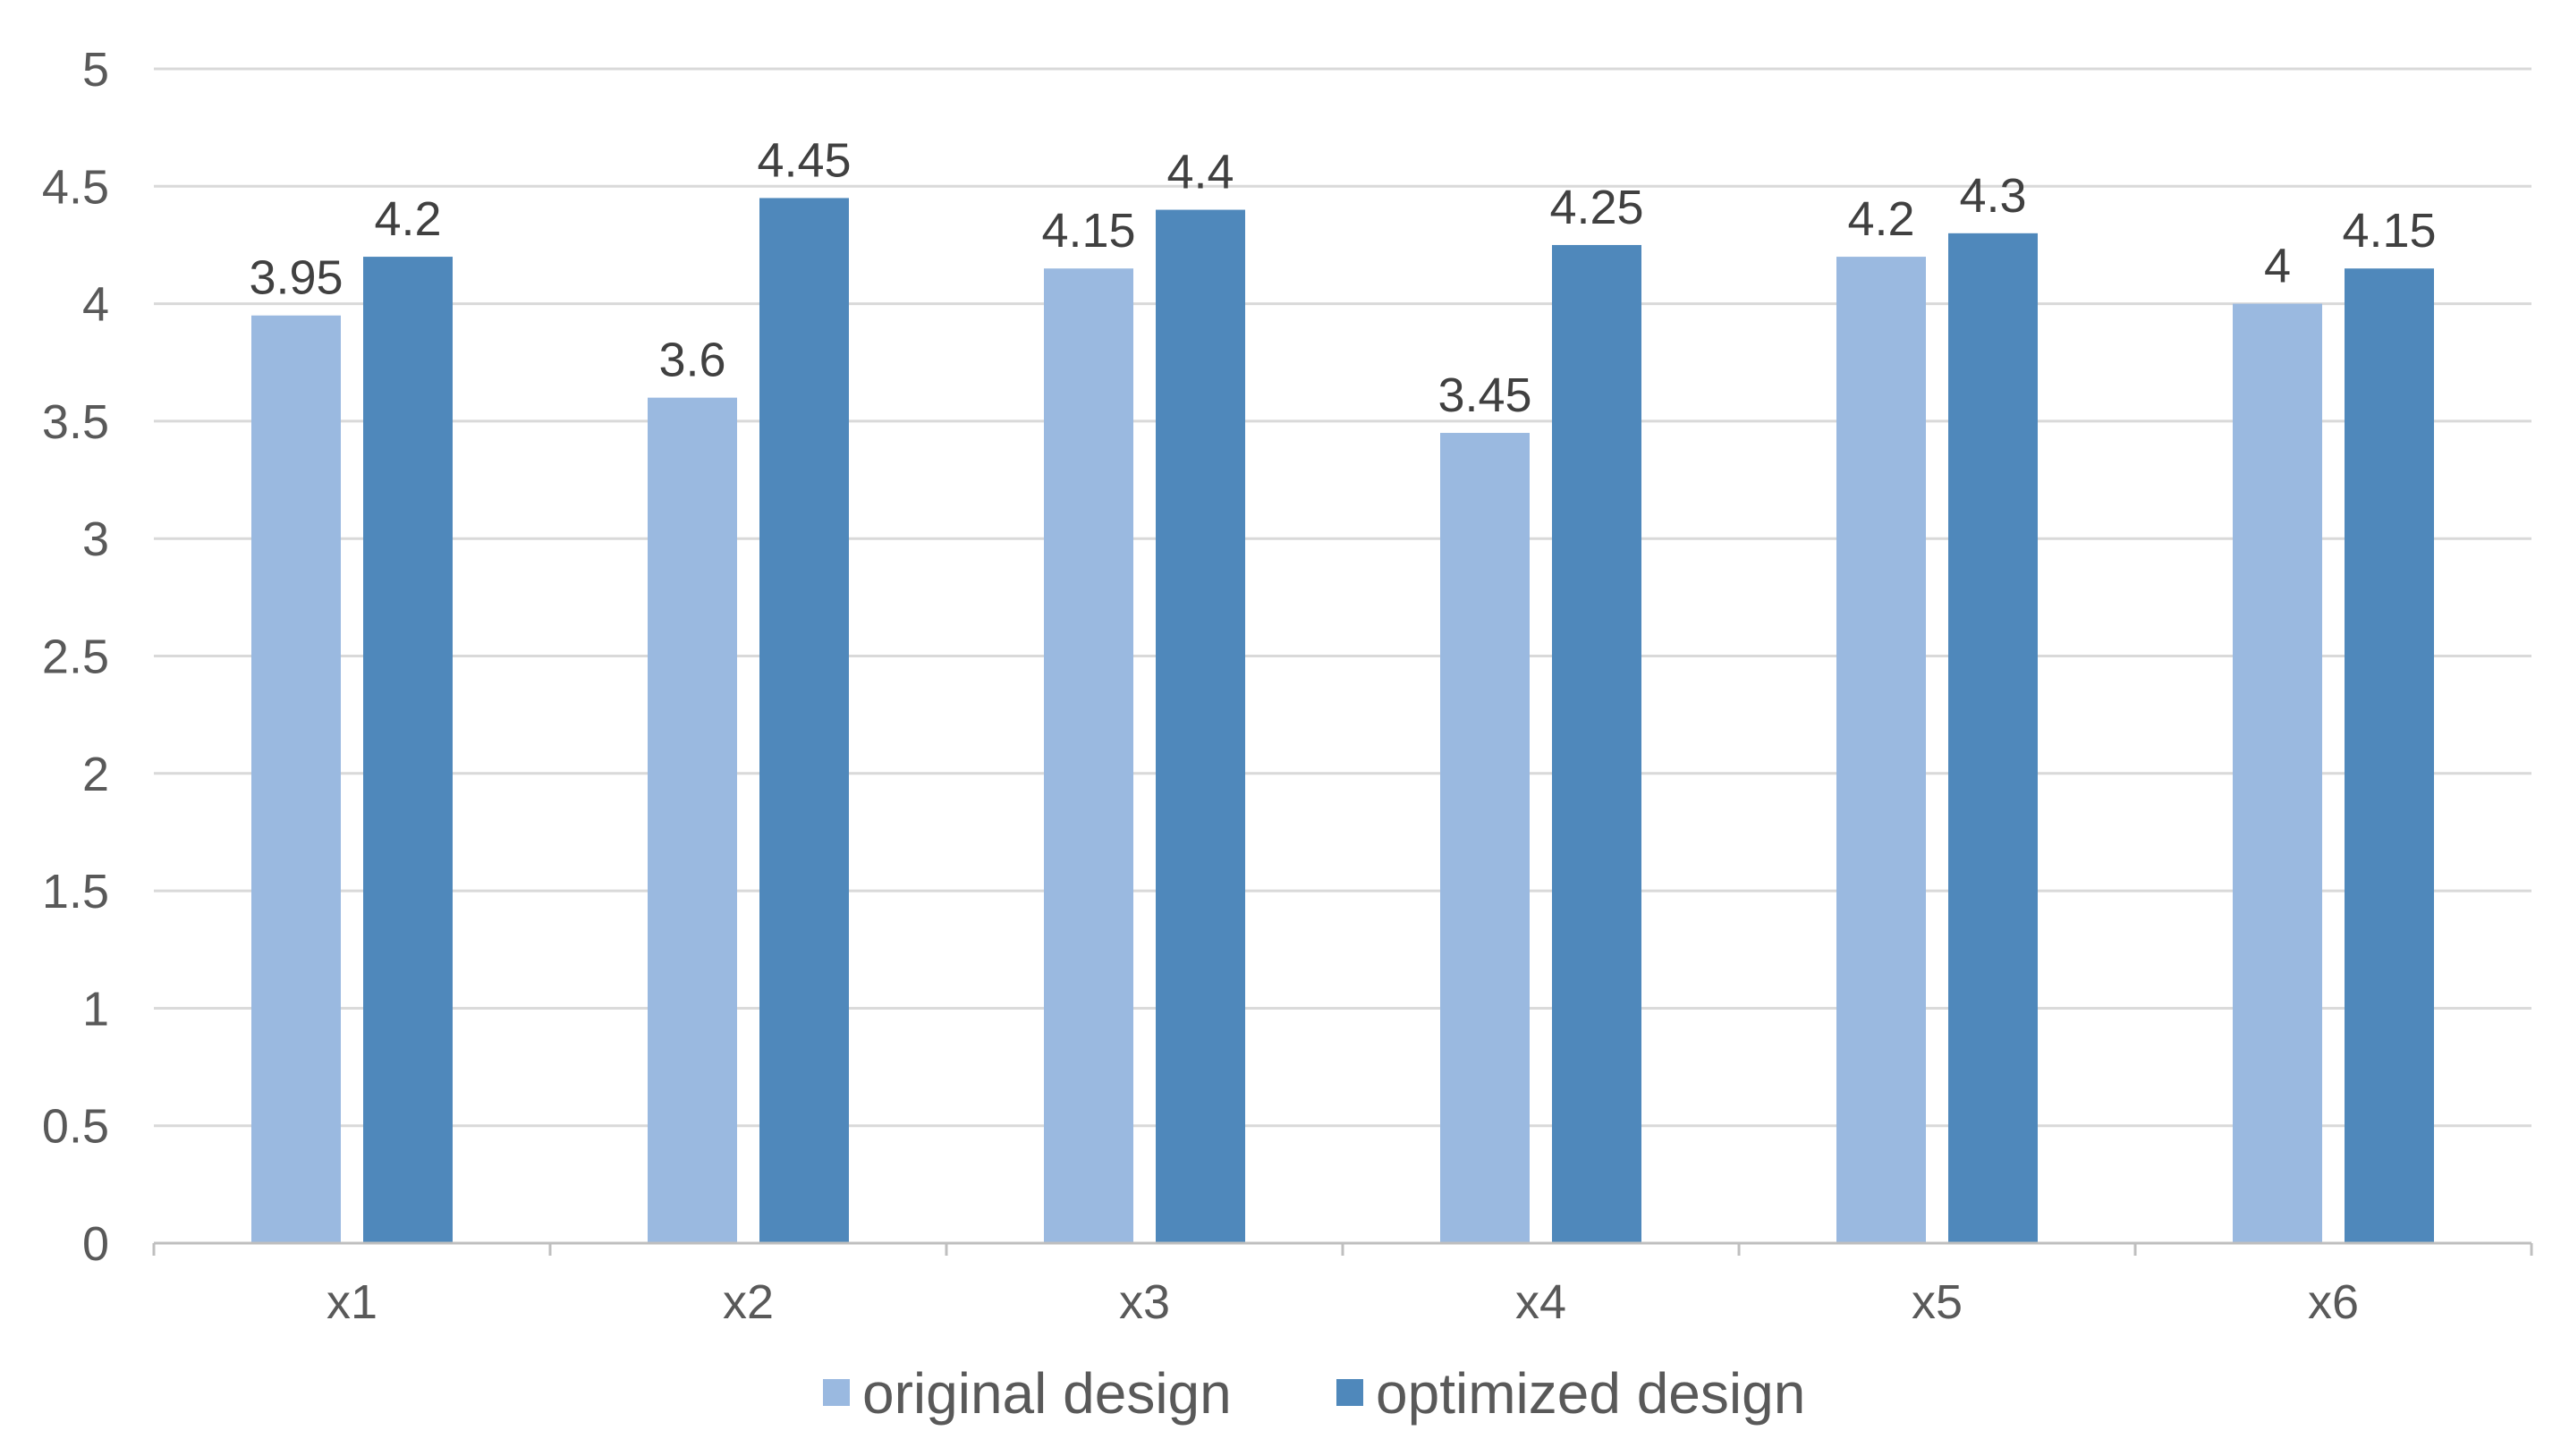  Describe the element at coordinates (1596, 744) in the screenshot. I see `bar-optimized-x4` at that location.